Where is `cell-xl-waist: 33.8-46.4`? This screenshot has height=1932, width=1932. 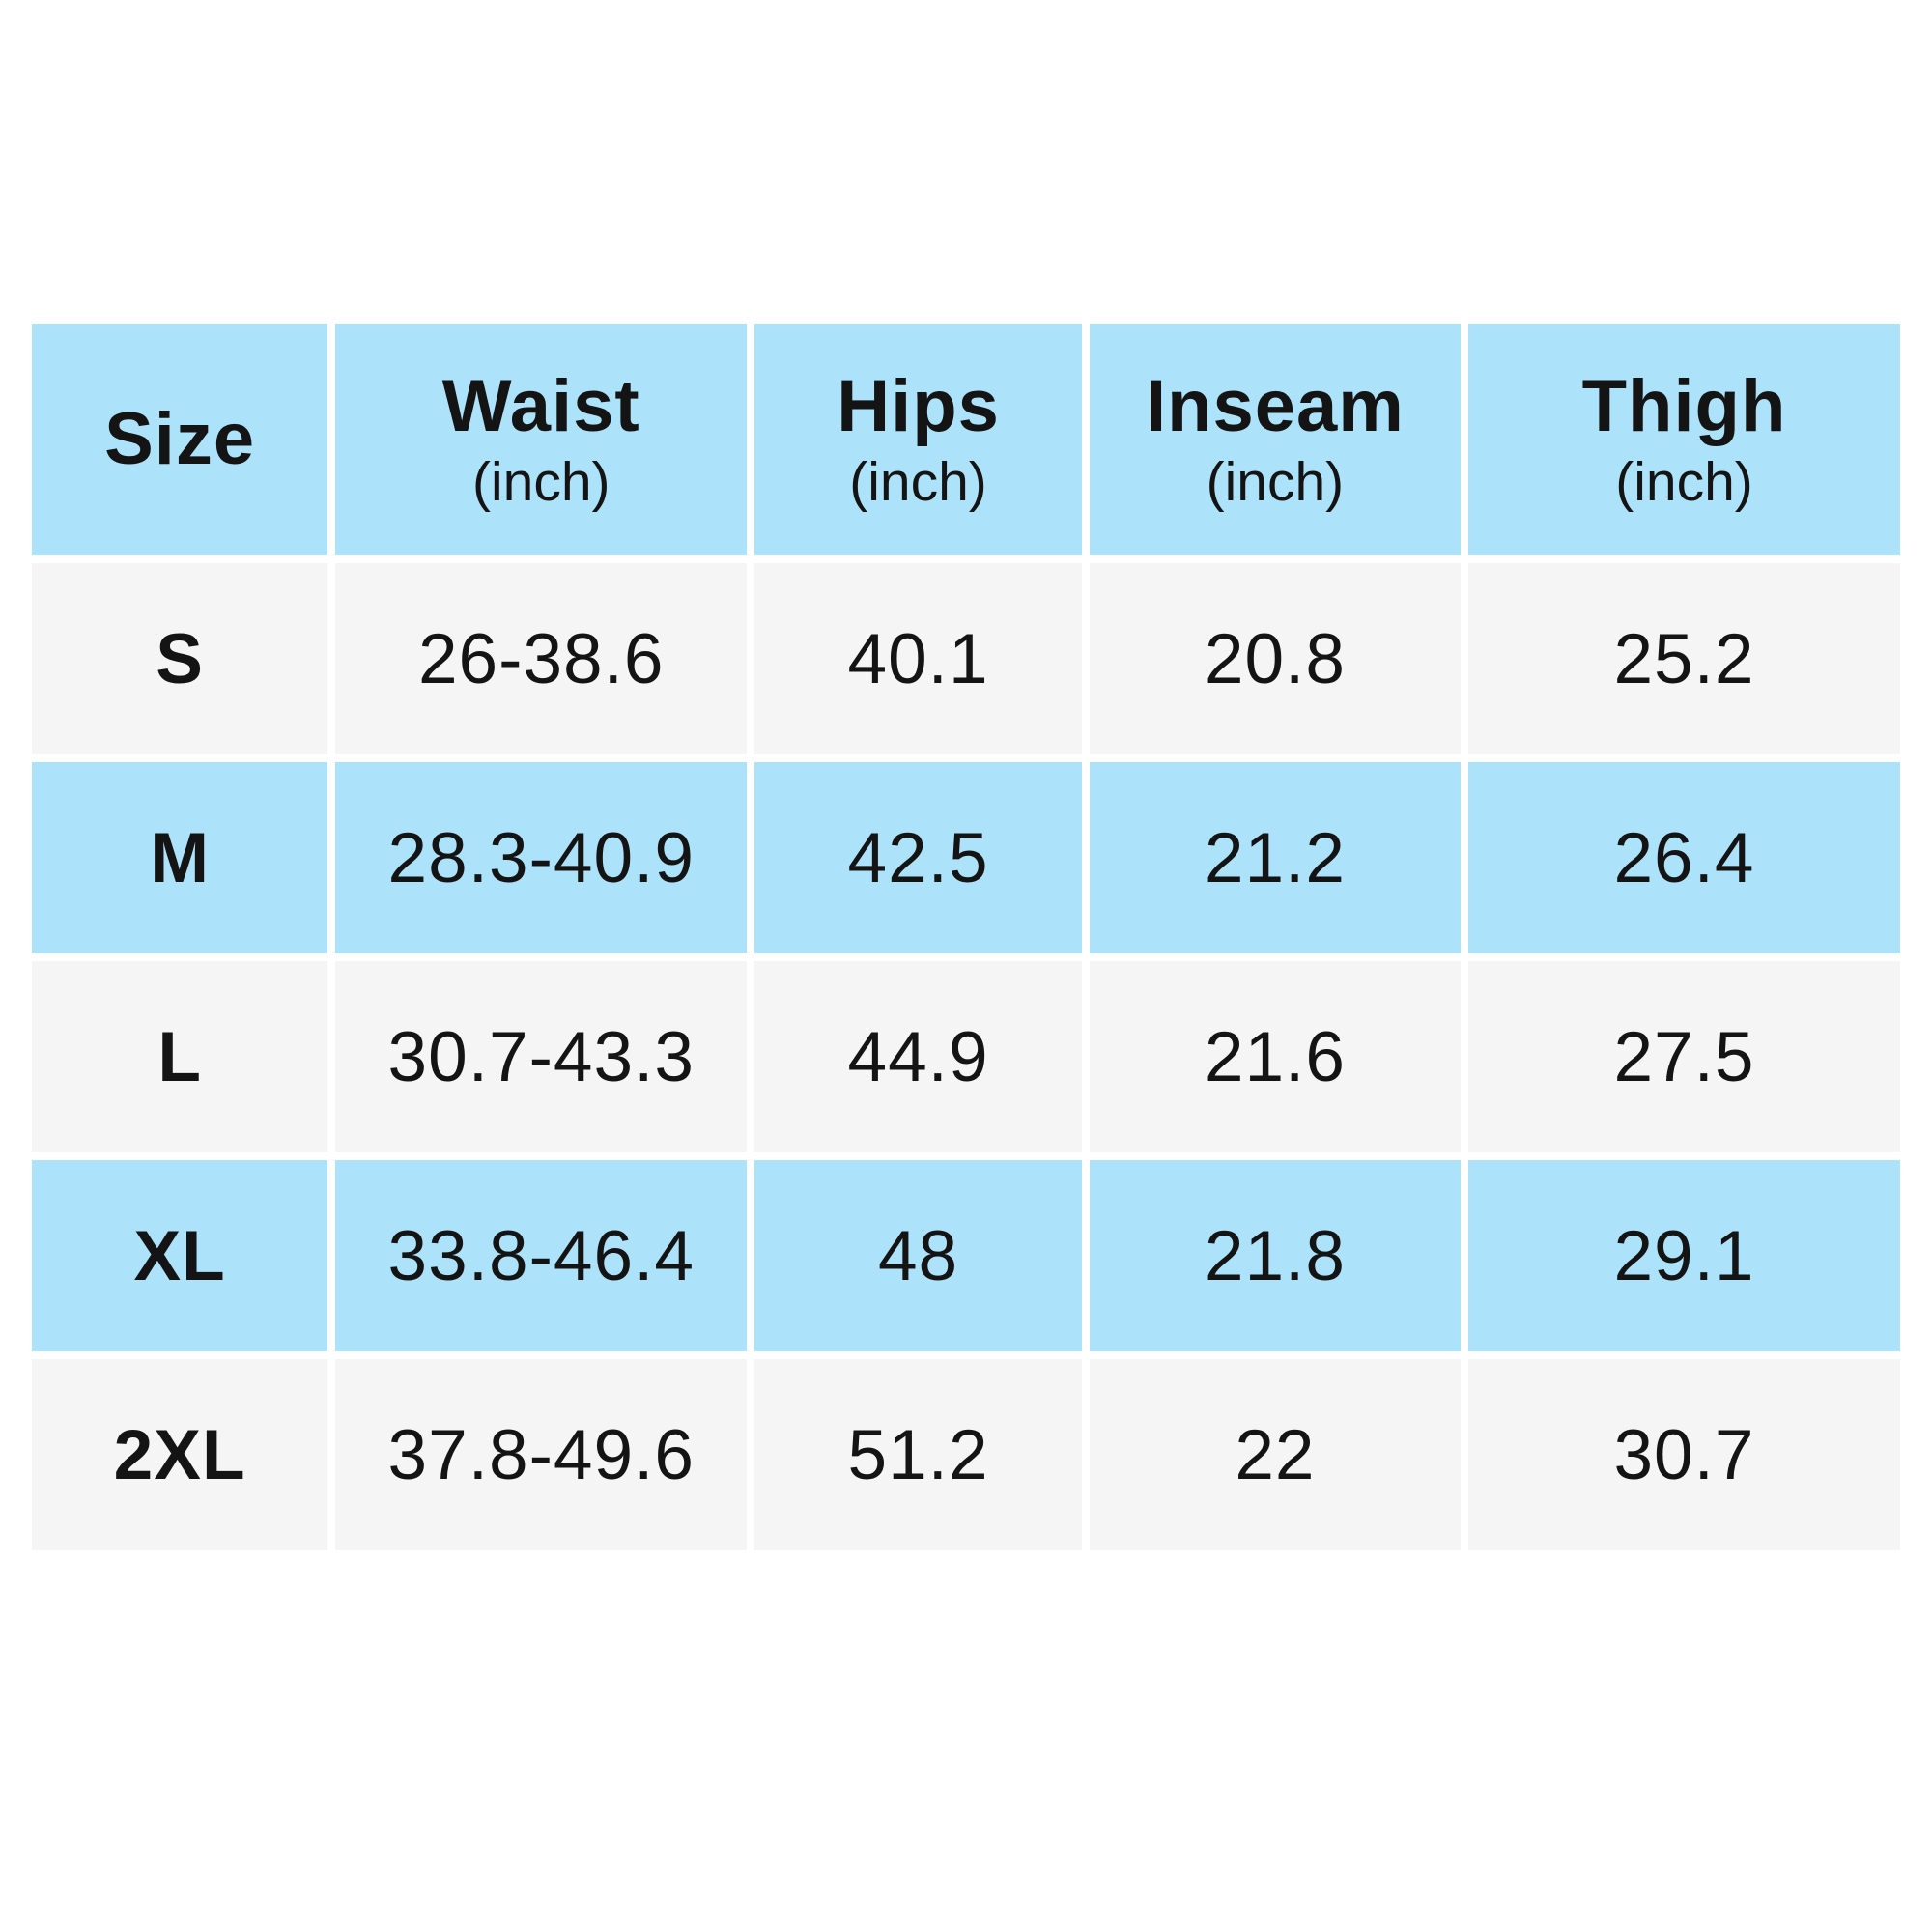 cell-xl-waist: 33.8-46.4 is located at coordinates (541, 1255).